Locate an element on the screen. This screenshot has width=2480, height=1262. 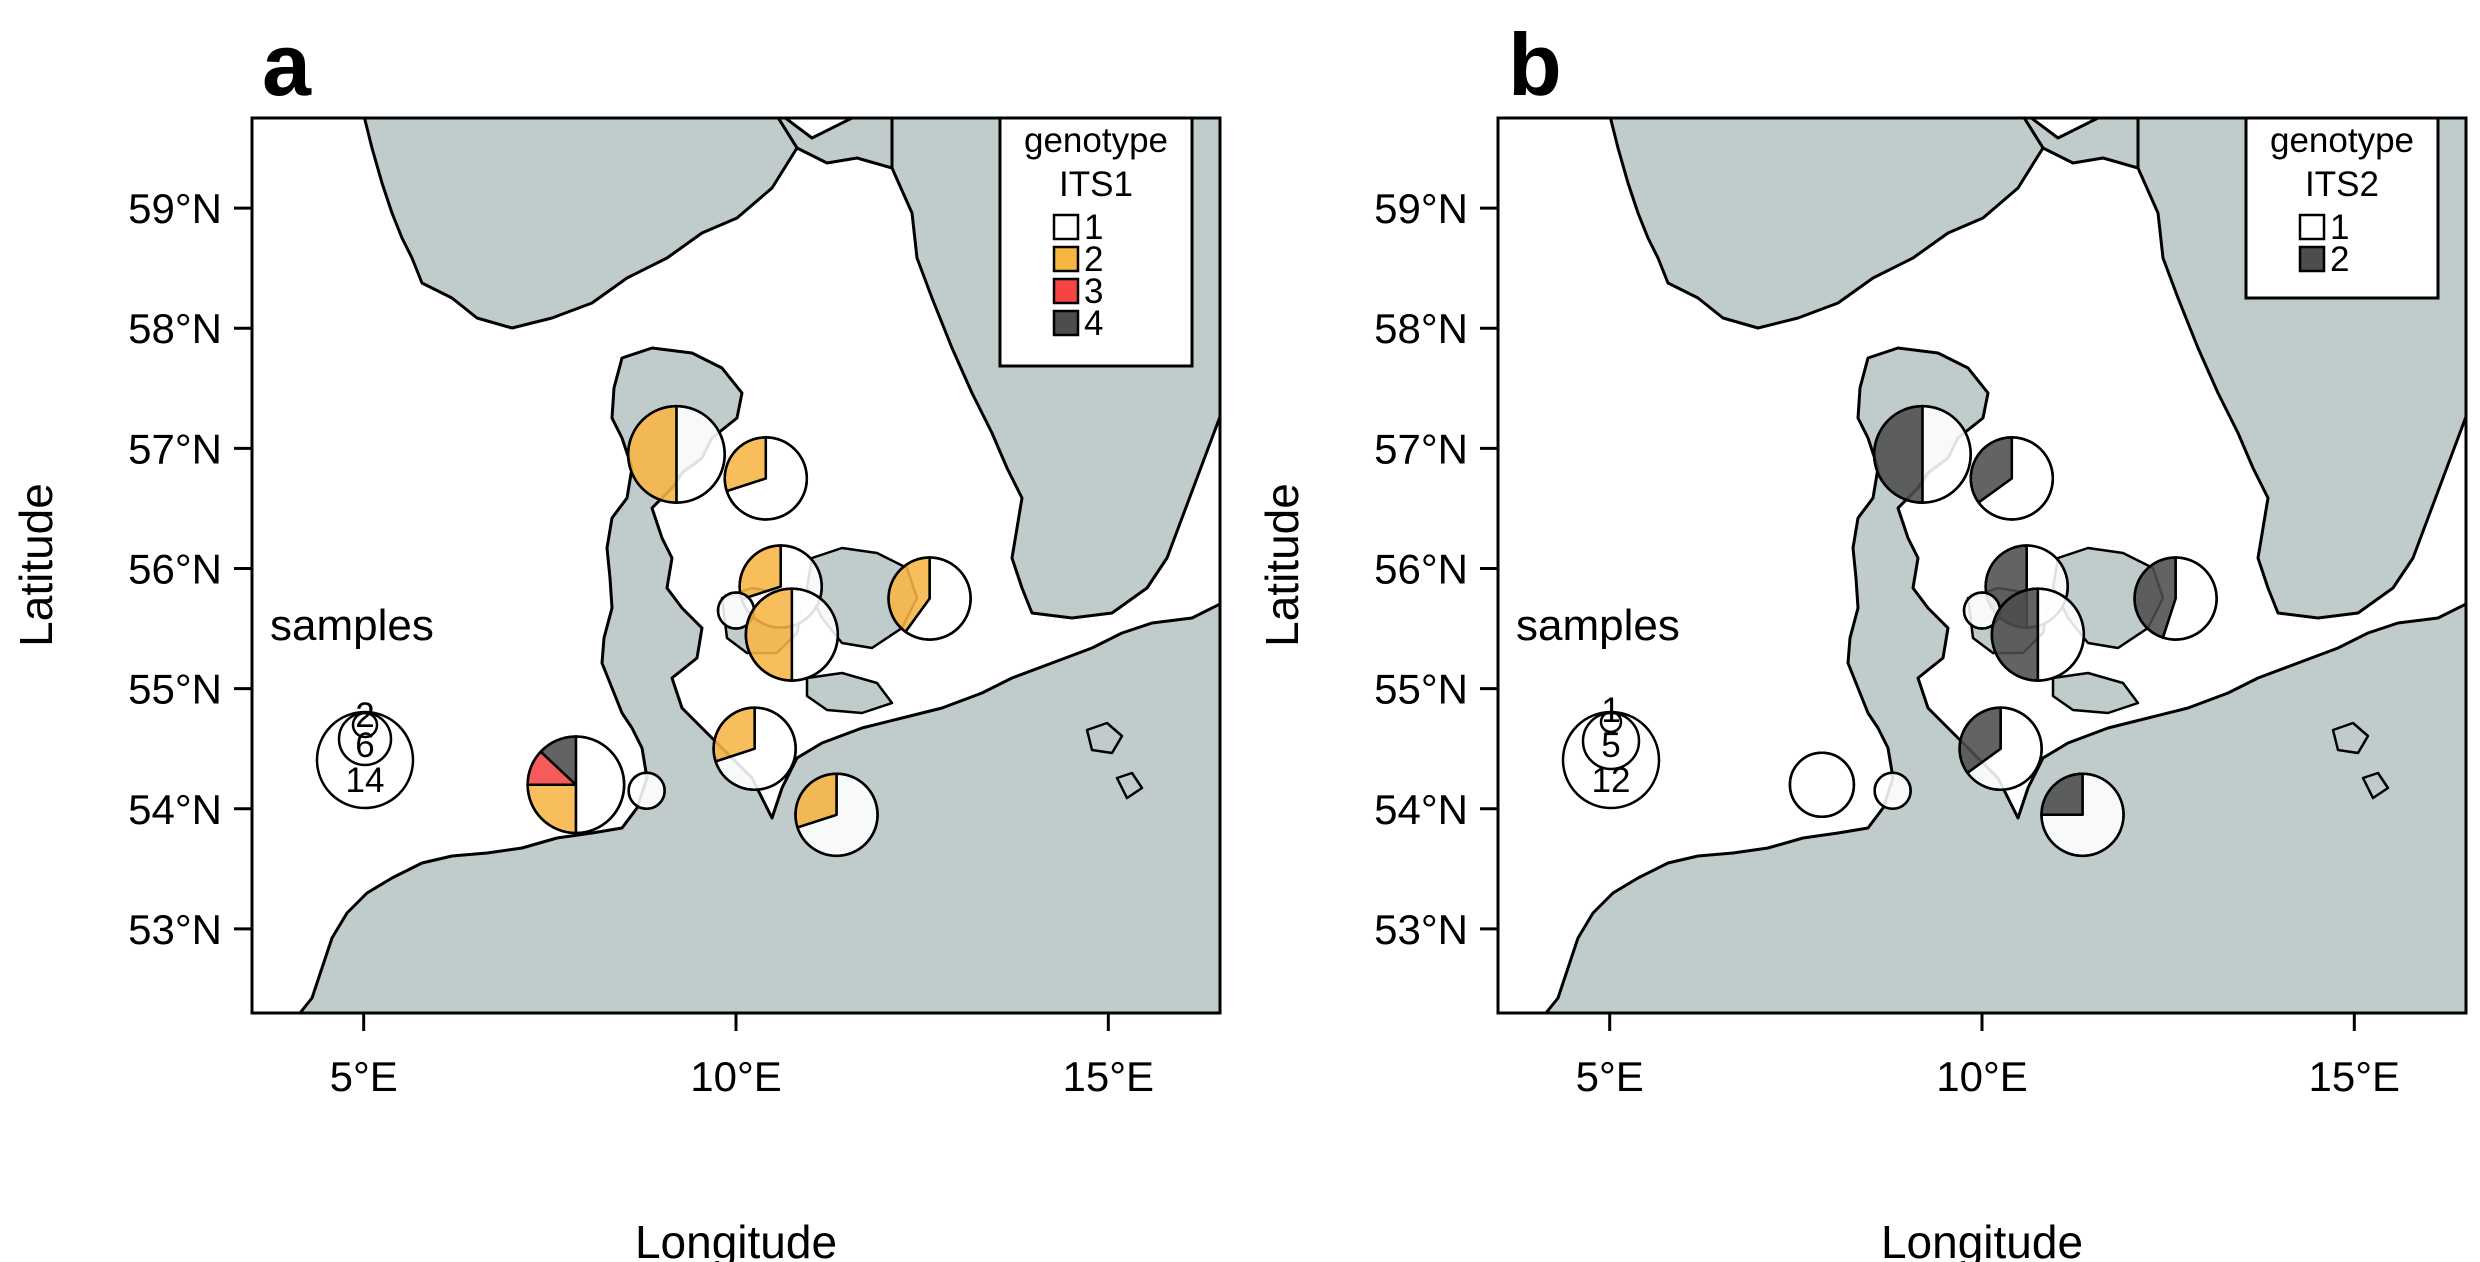
legend-box-b is located at coordinates (2342, 208).